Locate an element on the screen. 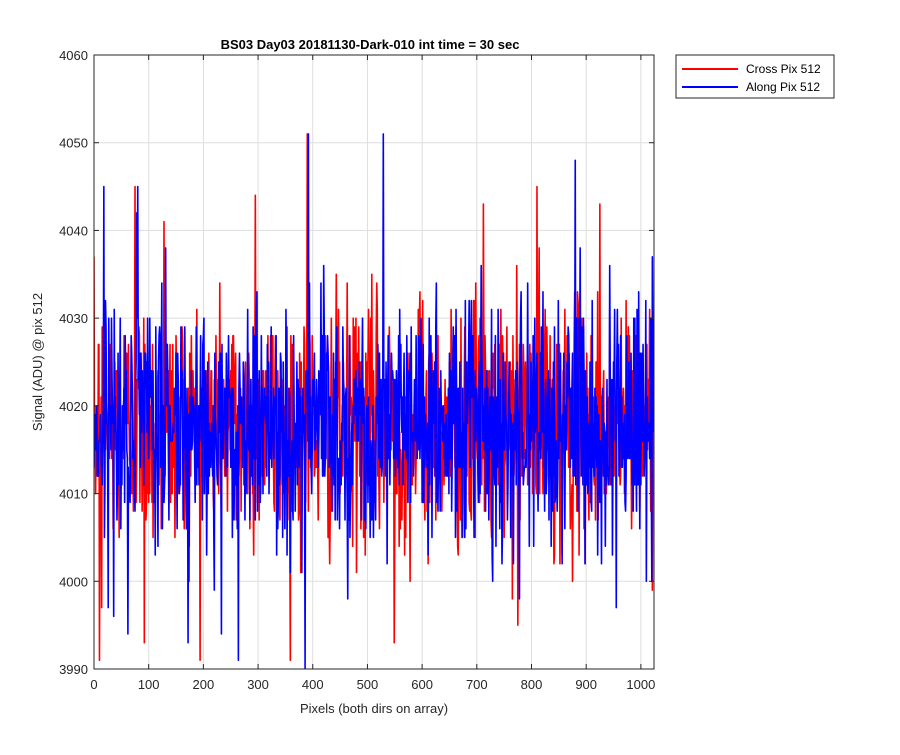 Image resolution: width=900 pixels, height=755 pixels. x-tick-label: 1000 is located at coordinates (640, 684).